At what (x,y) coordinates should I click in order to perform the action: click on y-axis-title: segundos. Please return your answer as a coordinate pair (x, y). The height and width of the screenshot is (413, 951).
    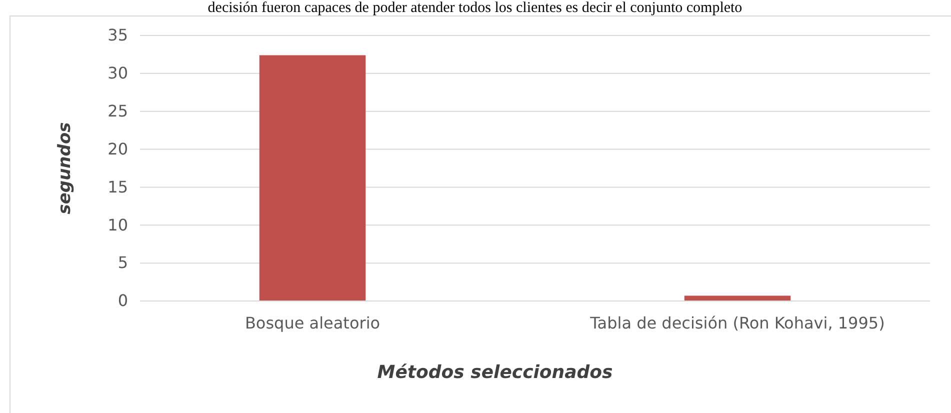
    Looking at the image, I should click on (65, 168).